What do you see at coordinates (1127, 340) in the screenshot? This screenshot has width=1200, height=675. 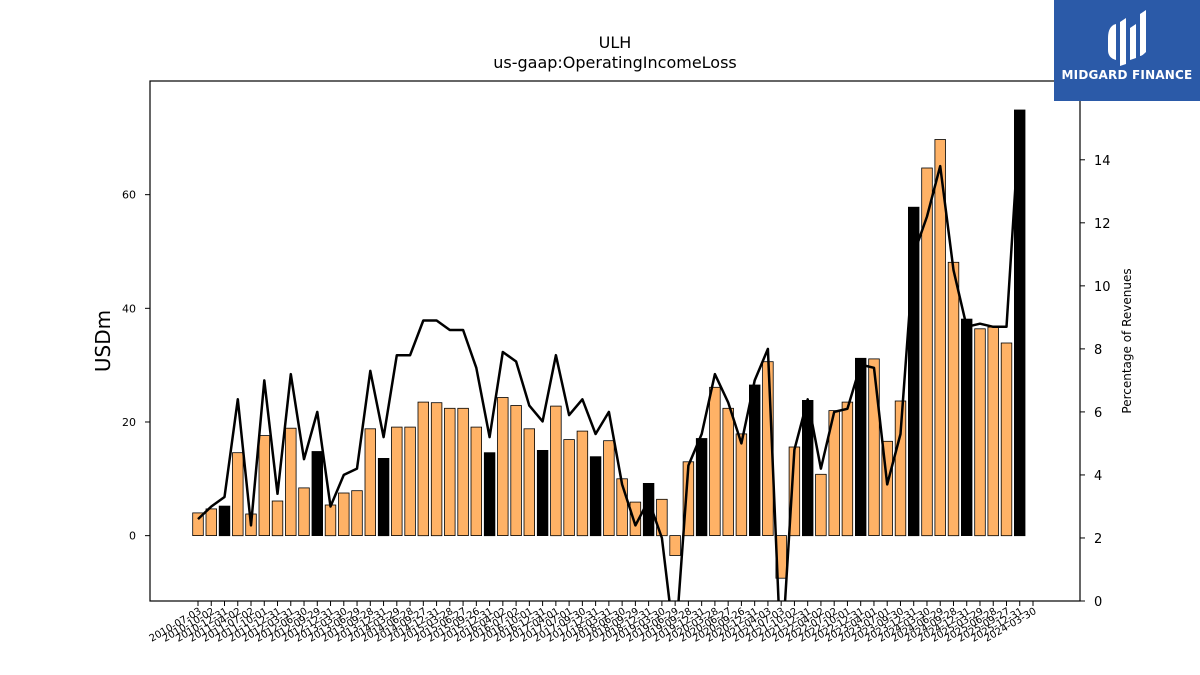 I see `y2-axis-label: Percentage of Revenues` at bounding box center [1127, 340].